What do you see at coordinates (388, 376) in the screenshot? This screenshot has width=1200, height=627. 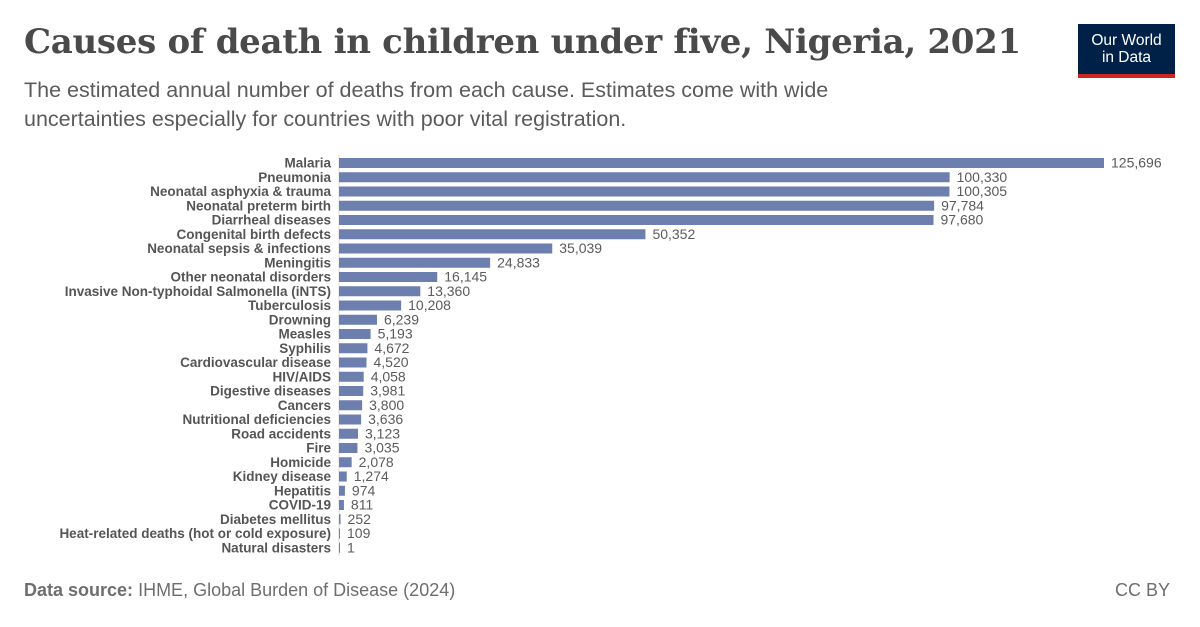 I see `value-label: 4,058` at bounding box center [388, 376].